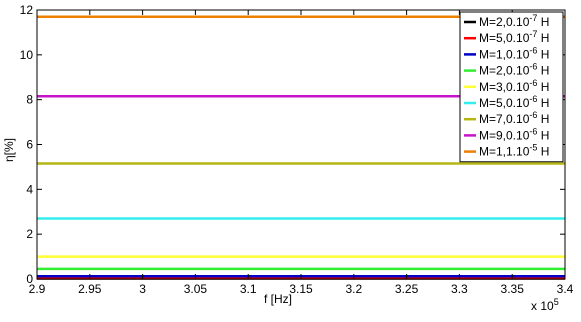  I want to click on x-tick-label: 3.3, so click(459, 289).